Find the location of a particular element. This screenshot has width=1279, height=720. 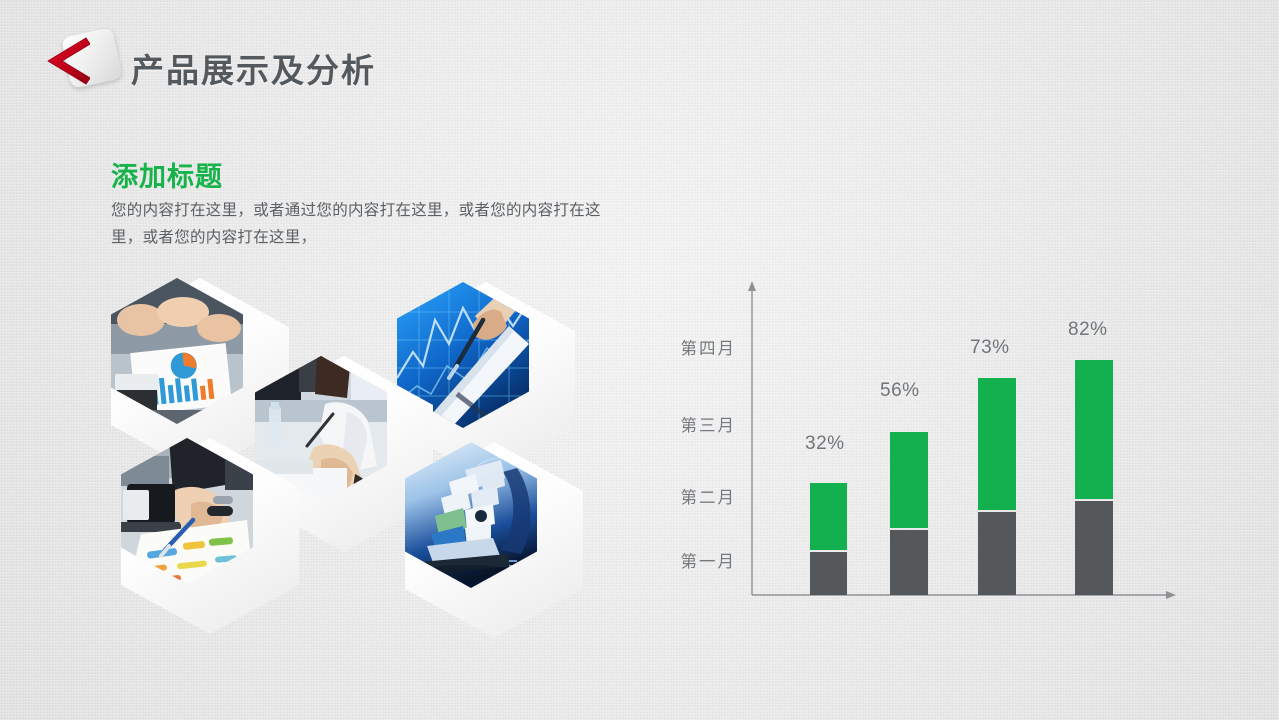

bar-2-value-label: 56% is located at coordinates (900, 390).